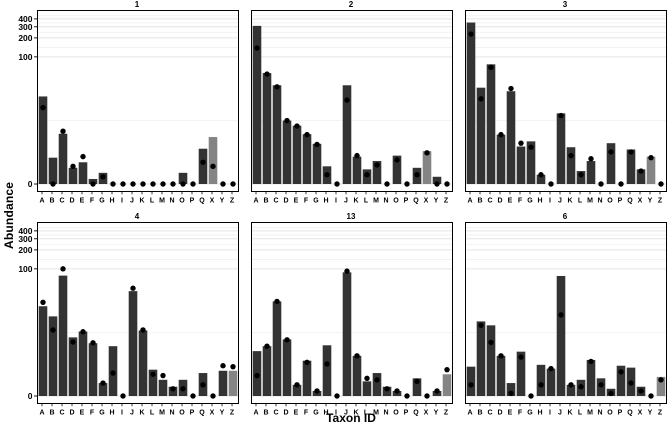 The image size is (669, 426). What do you see at coordinates (469, 413) in the screenshot?
I see `x-tick-label-A: A` at bounding box center [469, 413].